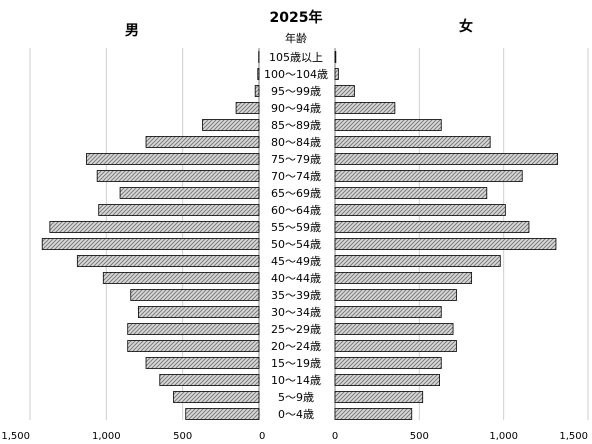 The image size is (592, 444). What do you see at coordinates (296, 91) in the screenshot?
I see `age-label-2: 95～99歳` at bounding box center [296, 91].